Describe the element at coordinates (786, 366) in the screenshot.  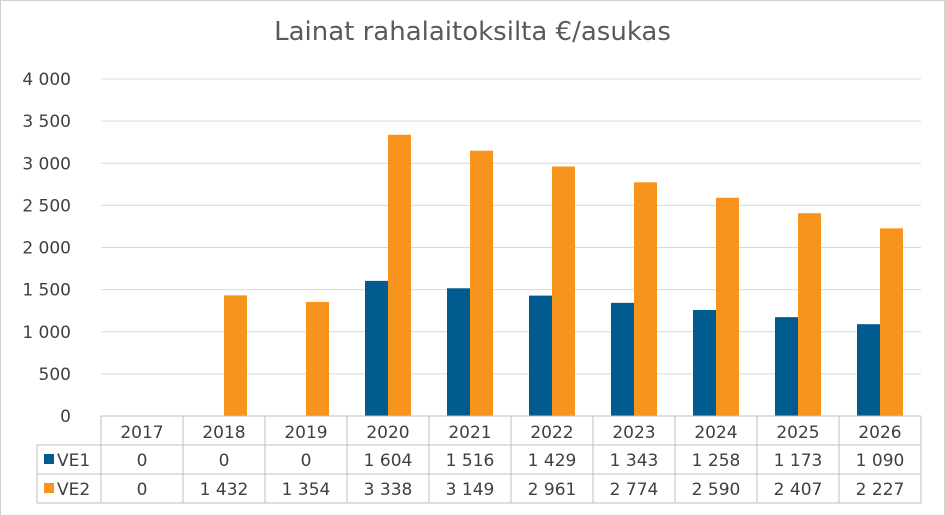
I see `bar-ve1-2025` at that location.